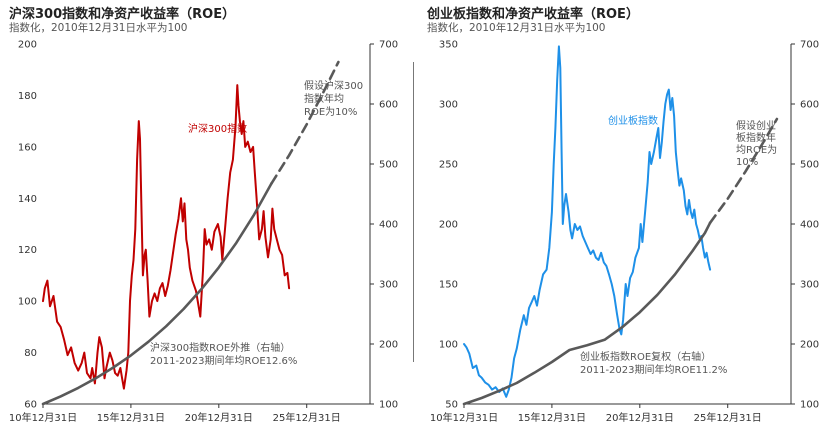 The width and height of the screenshot is (825, 437). I want to click on y-left-tick-label: 150, so click(448, 285).